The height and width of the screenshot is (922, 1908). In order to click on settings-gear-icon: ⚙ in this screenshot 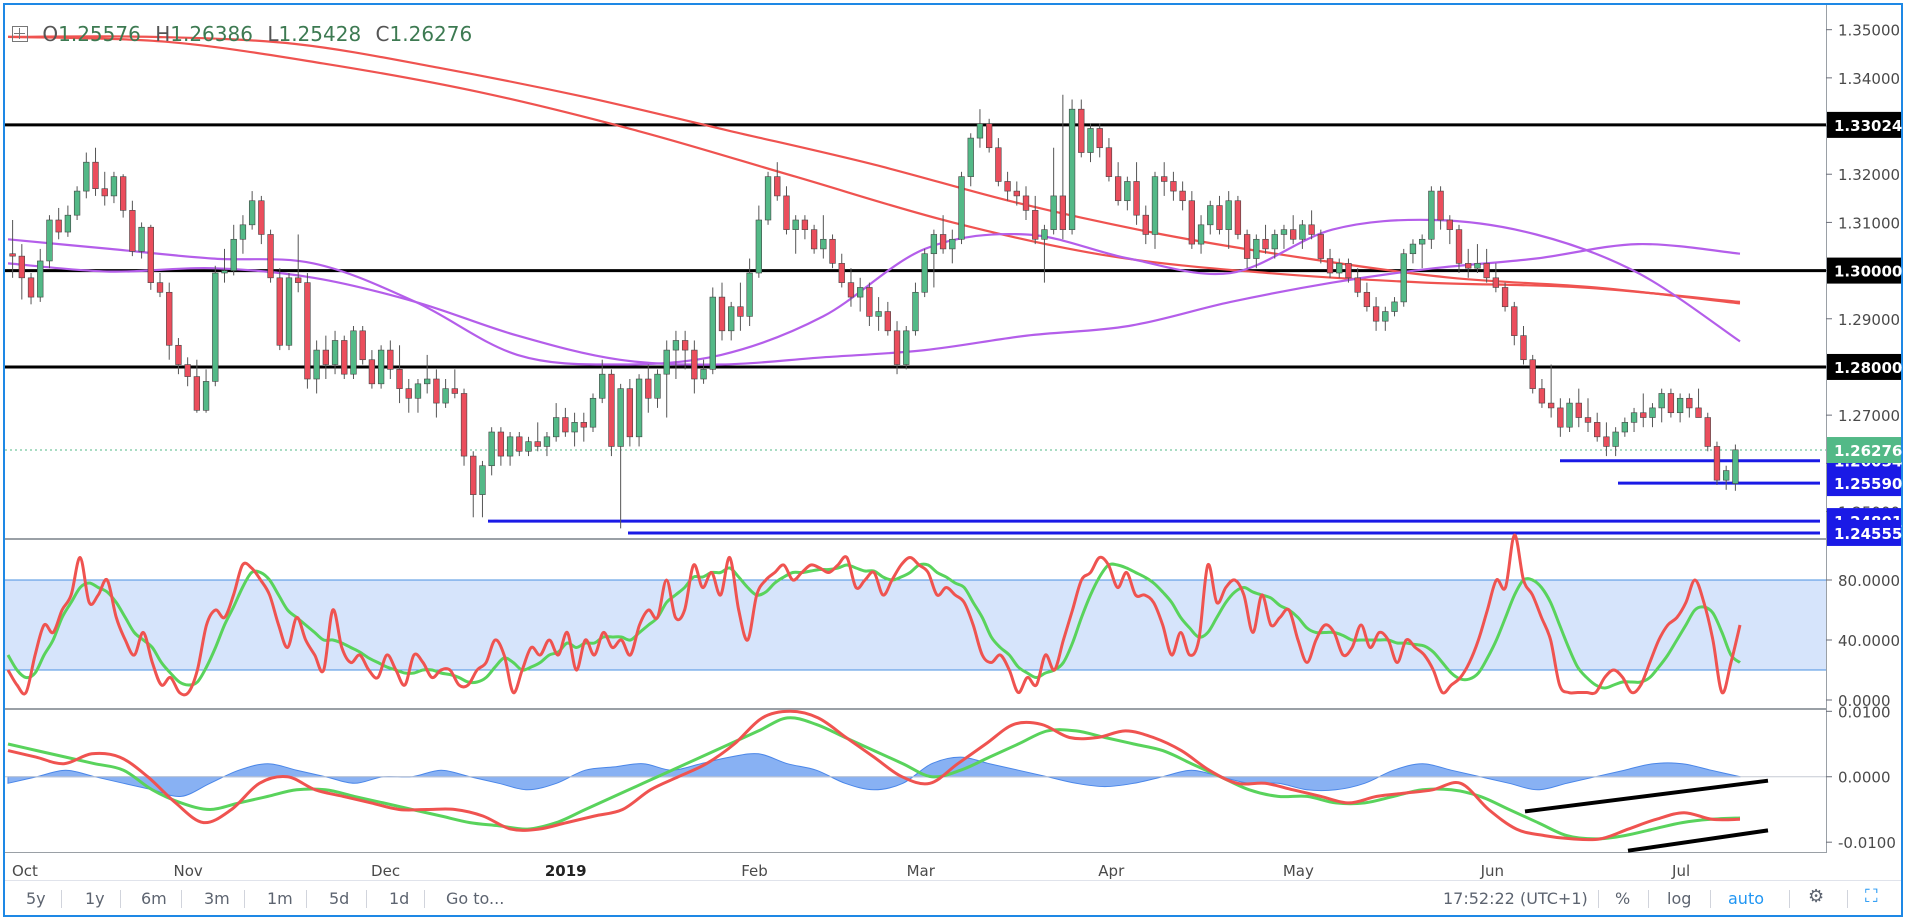, I will do `click(1816, 896)`.